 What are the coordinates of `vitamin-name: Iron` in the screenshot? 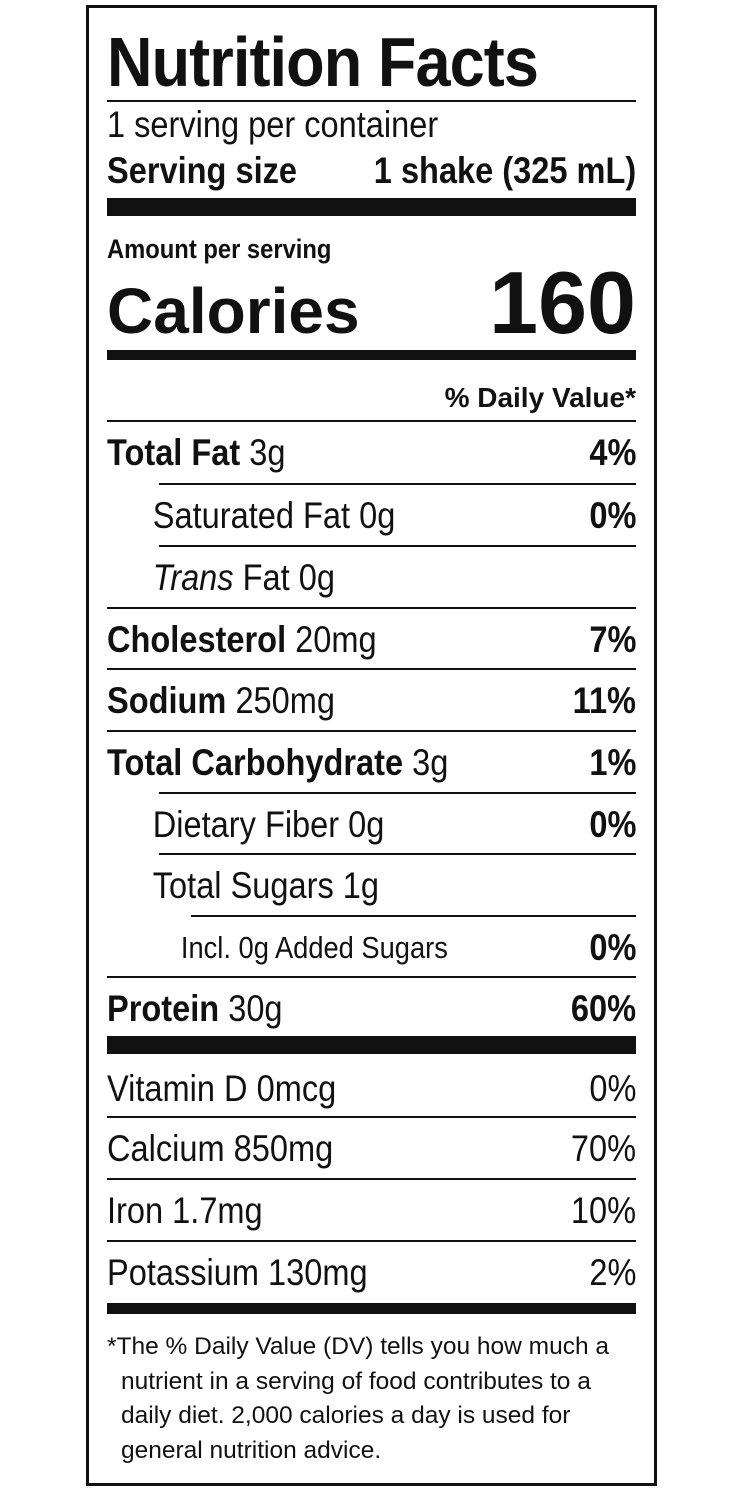 It's located at (135, 1210).